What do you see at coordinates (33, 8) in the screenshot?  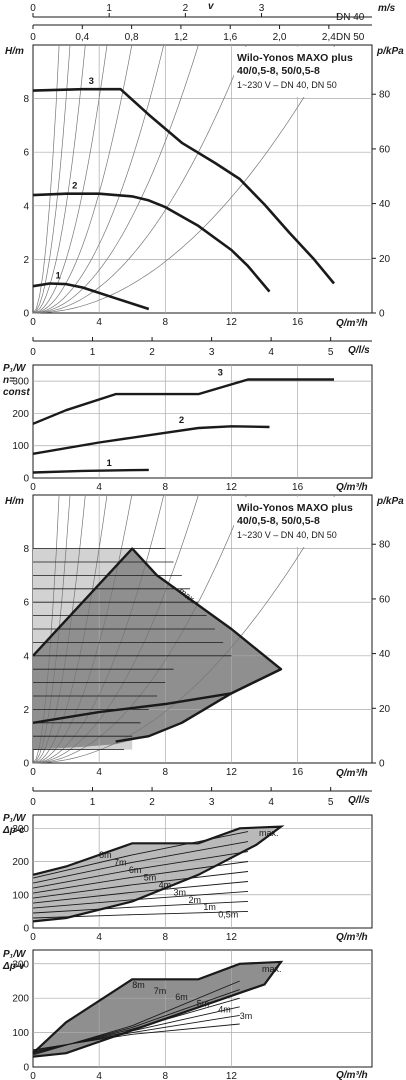 I see `dn40-tick-label: 0` at bounding box center [33, 8].